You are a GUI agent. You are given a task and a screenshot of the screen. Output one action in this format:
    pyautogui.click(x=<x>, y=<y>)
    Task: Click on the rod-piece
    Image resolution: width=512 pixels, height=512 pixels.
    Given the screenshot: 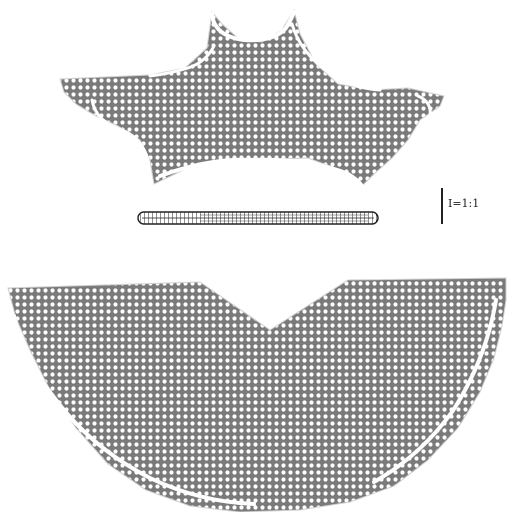 What is the action you would take?
    pyautogui.click(x=258, y=218)
    